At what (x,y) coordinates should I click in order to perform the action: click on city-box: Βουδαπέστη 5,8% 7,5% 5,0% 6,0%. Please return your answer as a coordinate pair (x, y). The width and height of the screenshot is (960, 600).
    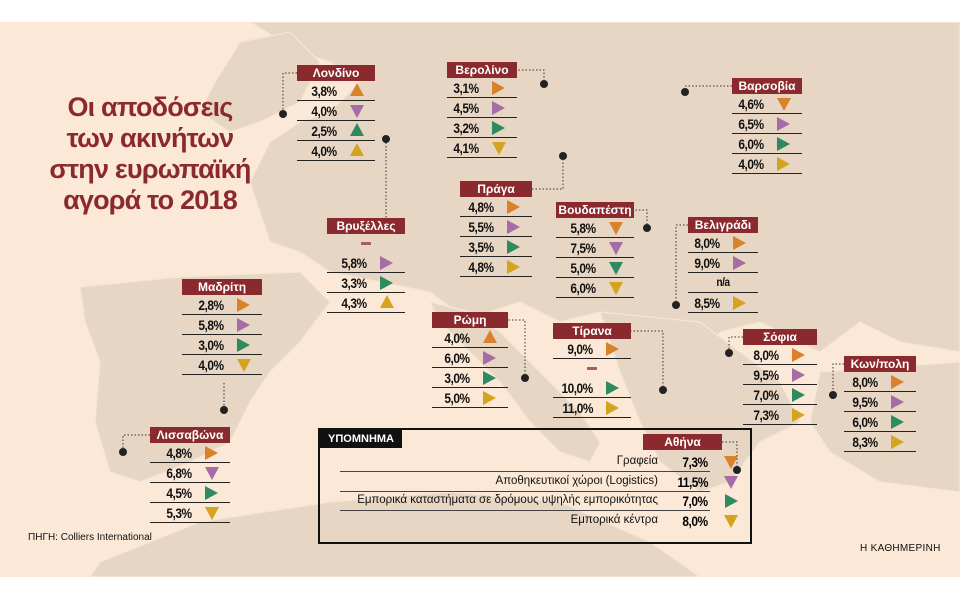
    Looking at the image, I should click on (599, 250).